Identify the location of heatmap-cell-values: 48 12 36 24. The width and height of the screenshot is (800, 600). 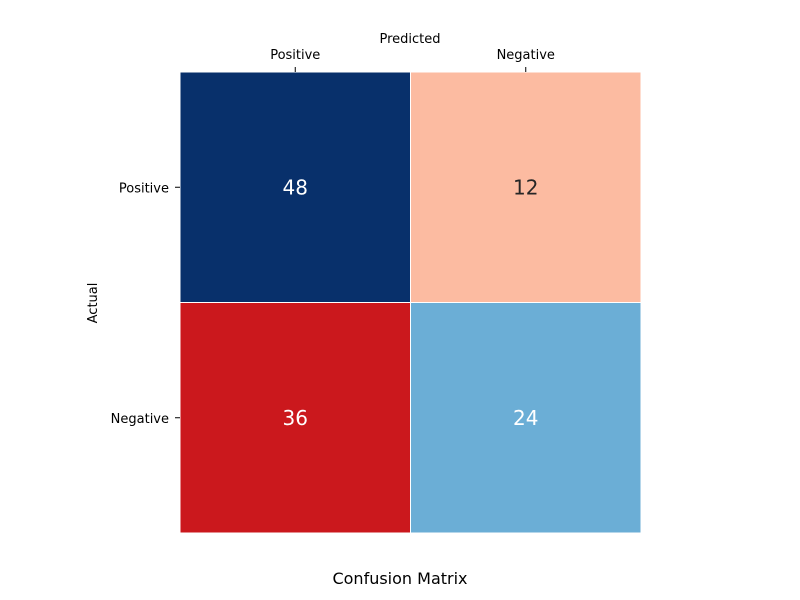
(411, 302).